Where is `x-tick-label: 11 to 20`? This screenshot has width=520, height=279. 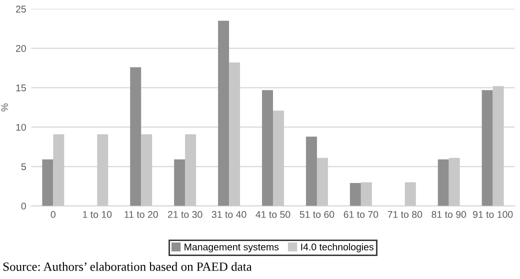
x-tick-label: 11 to 20 is located at coordinates (141, 214).